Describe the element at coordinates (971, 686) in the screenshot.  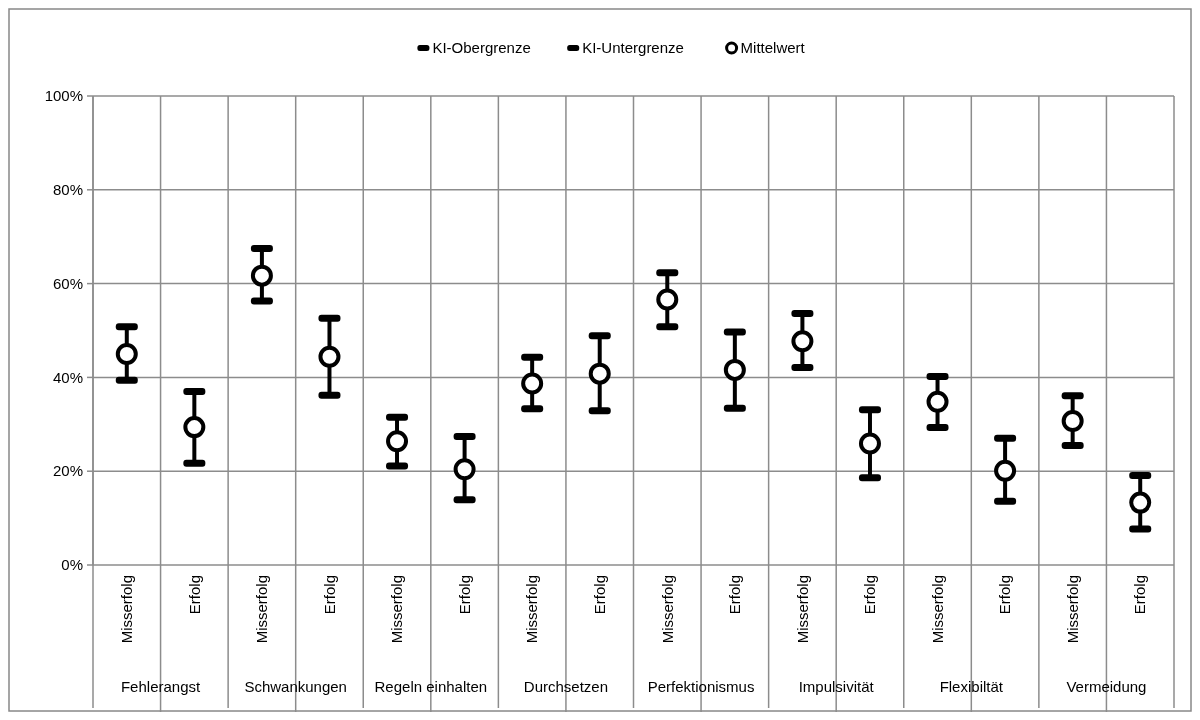
I see `text: Flexibiltät` at that location.